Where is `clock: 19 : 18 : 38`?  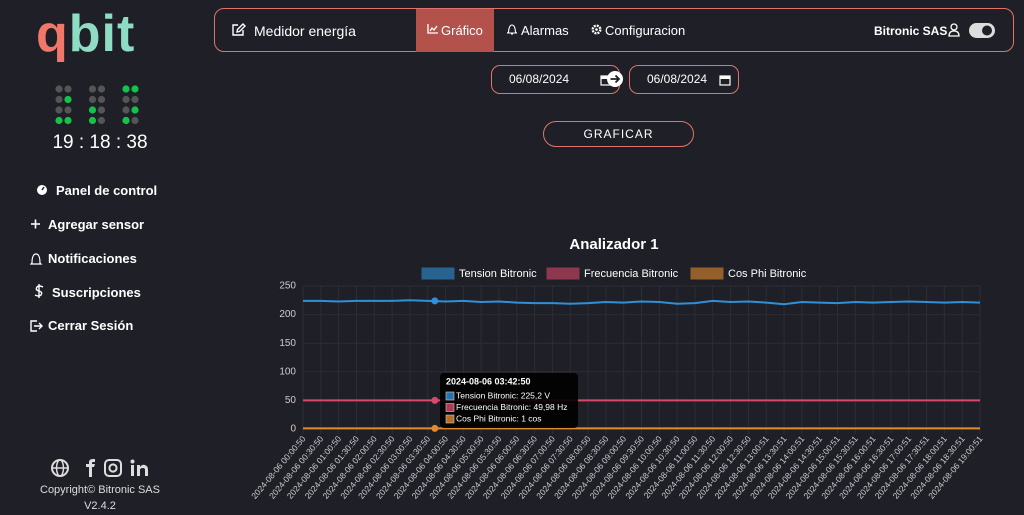 clock: 19 : 18 : 38 is located at coordinates (100, 142).